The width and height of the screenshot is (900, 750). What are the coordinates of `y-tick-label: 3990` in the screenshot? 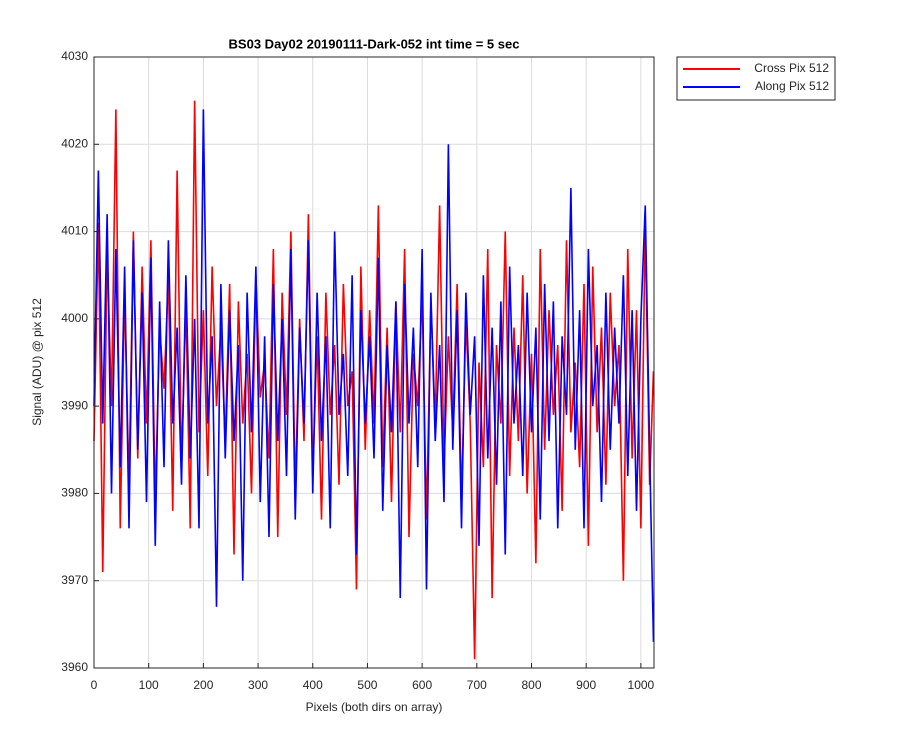 It's located at (74, 405).